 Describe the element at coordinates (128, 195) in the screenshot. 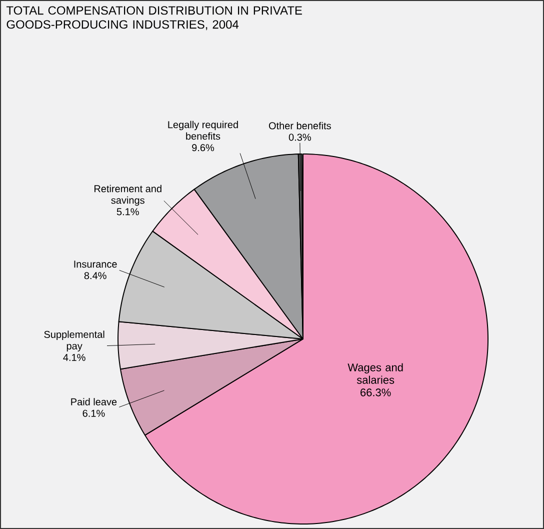

I see `slice-label: Retirement and savings` at that location.